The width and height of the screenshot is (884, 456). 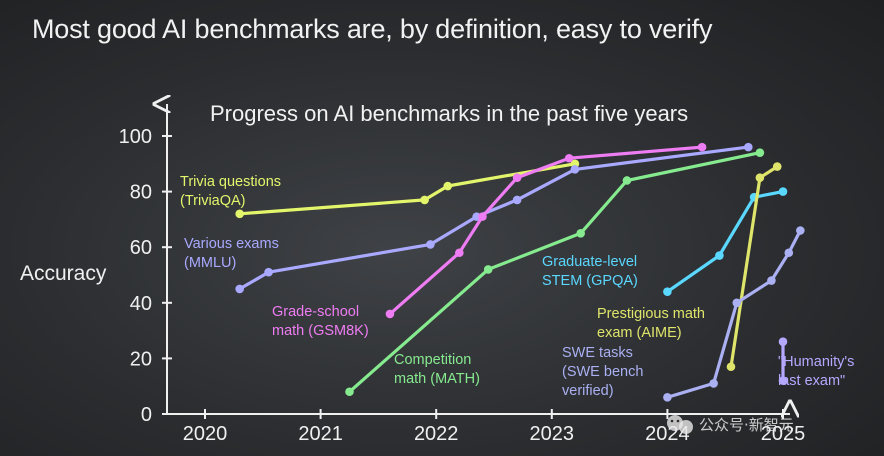 I want to click on x-tick-label: 2025, so click(x=783, y=434).